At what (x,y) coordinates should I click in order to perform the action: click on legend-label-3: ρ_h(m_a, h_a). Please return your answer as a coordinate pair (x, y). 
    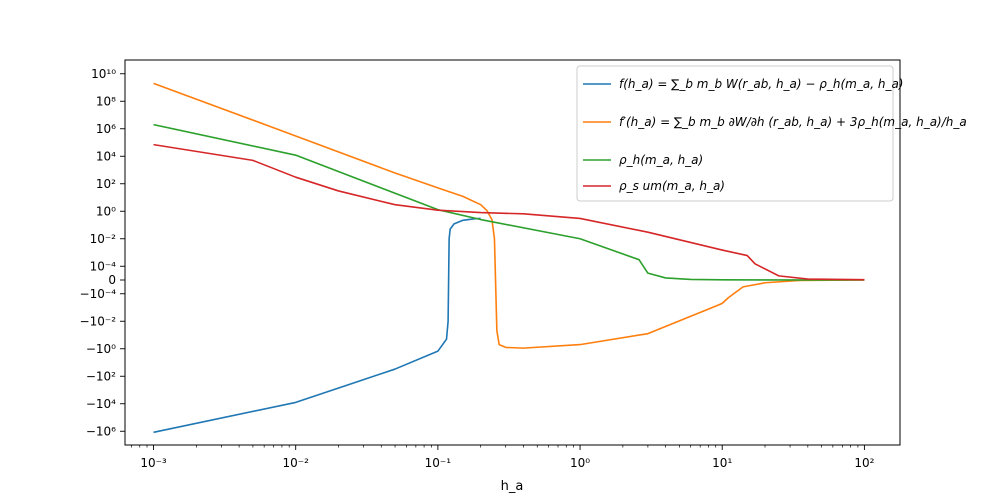
    Looking at the image, I should click on (661, 160).